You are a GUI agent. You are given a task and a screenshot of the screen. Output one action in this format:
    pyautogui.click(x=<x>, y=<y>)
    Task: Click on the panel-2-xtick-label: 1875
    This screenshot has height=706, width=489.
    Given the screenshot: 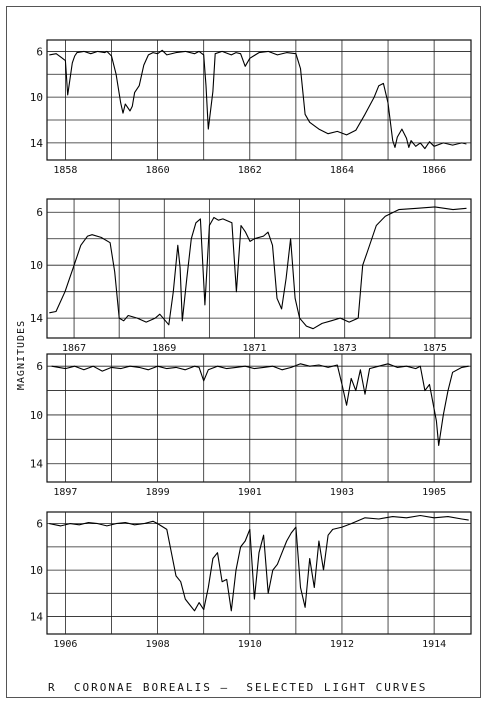 What is the action you would take?
    pyautogui.click(x=435, y=348)
    